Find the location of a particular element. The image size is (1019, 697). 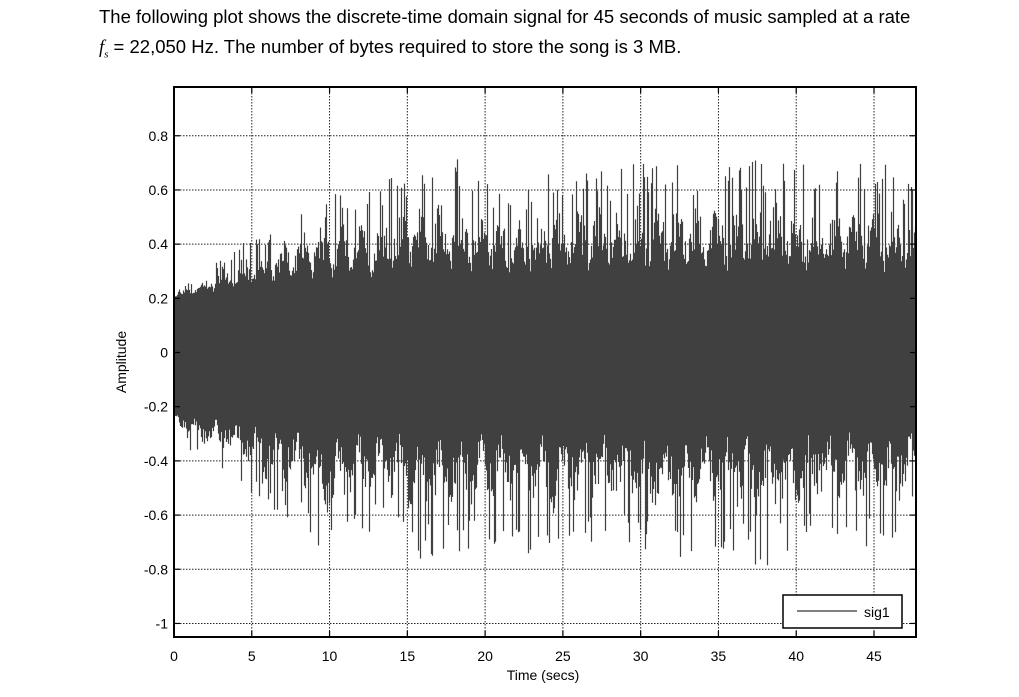

x-tick-label: 15 is located at coordinates (408, 656).